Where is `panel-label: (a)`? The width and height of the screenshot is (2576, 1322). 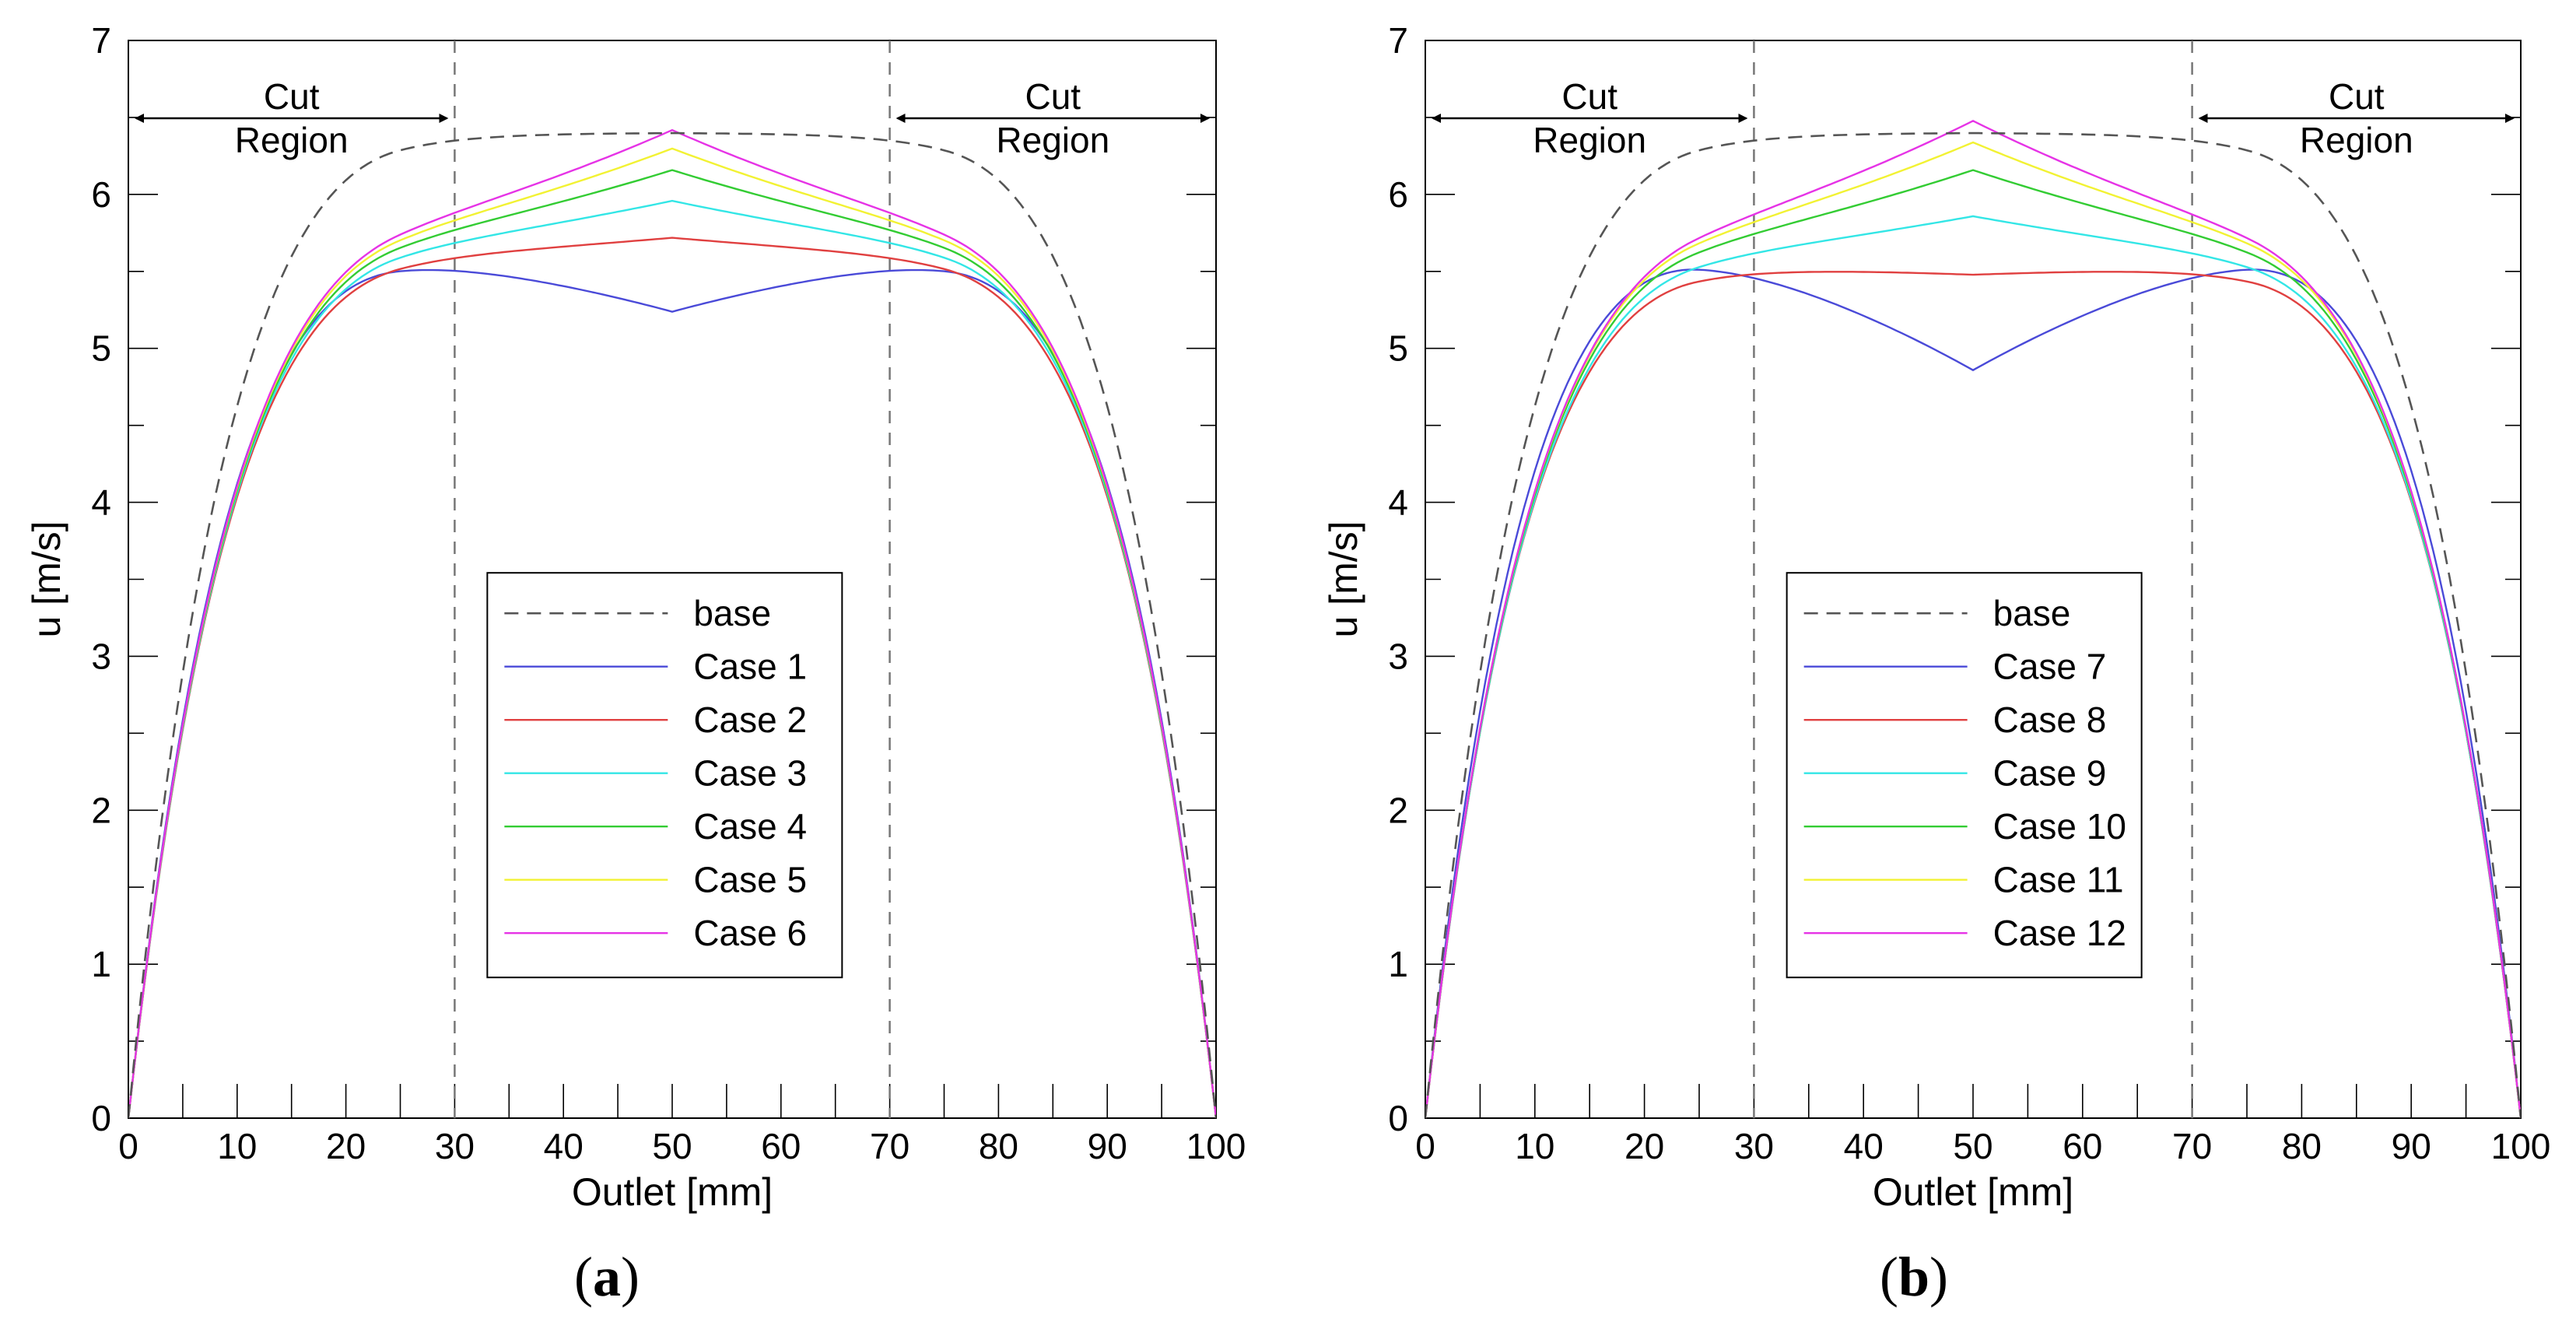 panel-label: (a) is located at coordinates (607, 1277).